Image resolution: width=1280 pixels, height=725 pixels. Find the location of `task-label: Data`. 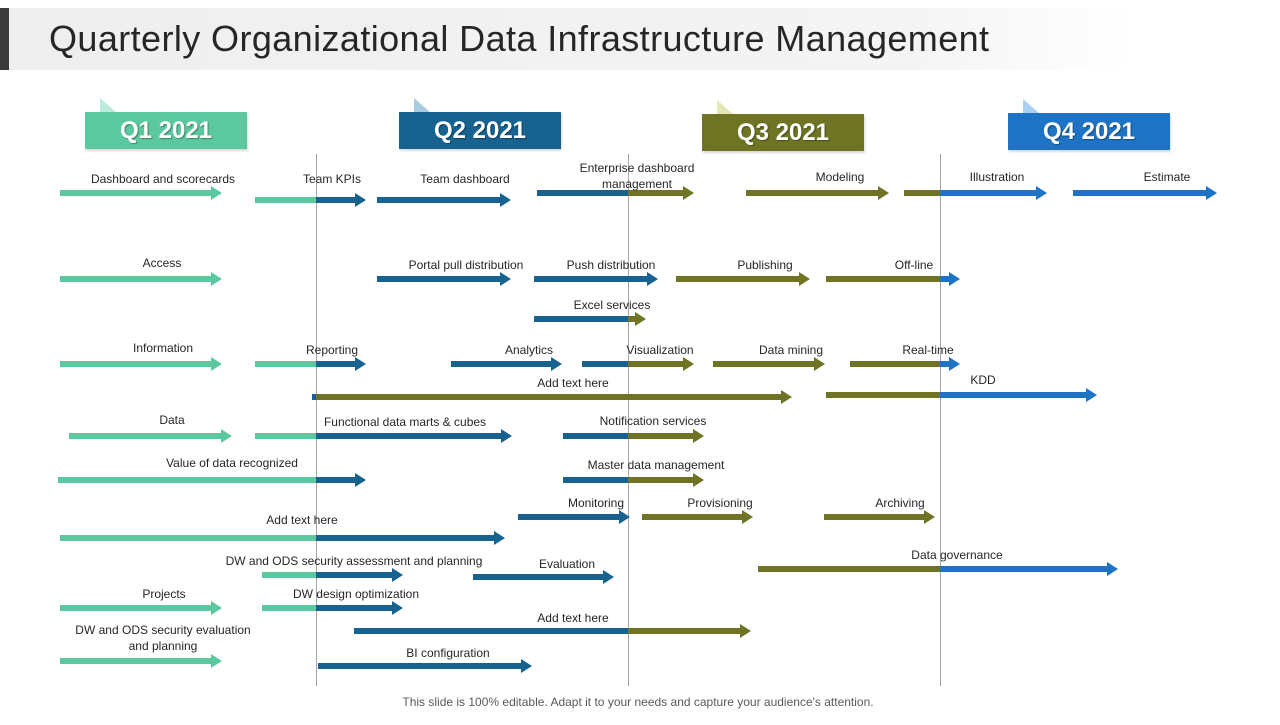

task-label: Data is located at coordinates (172, 420).